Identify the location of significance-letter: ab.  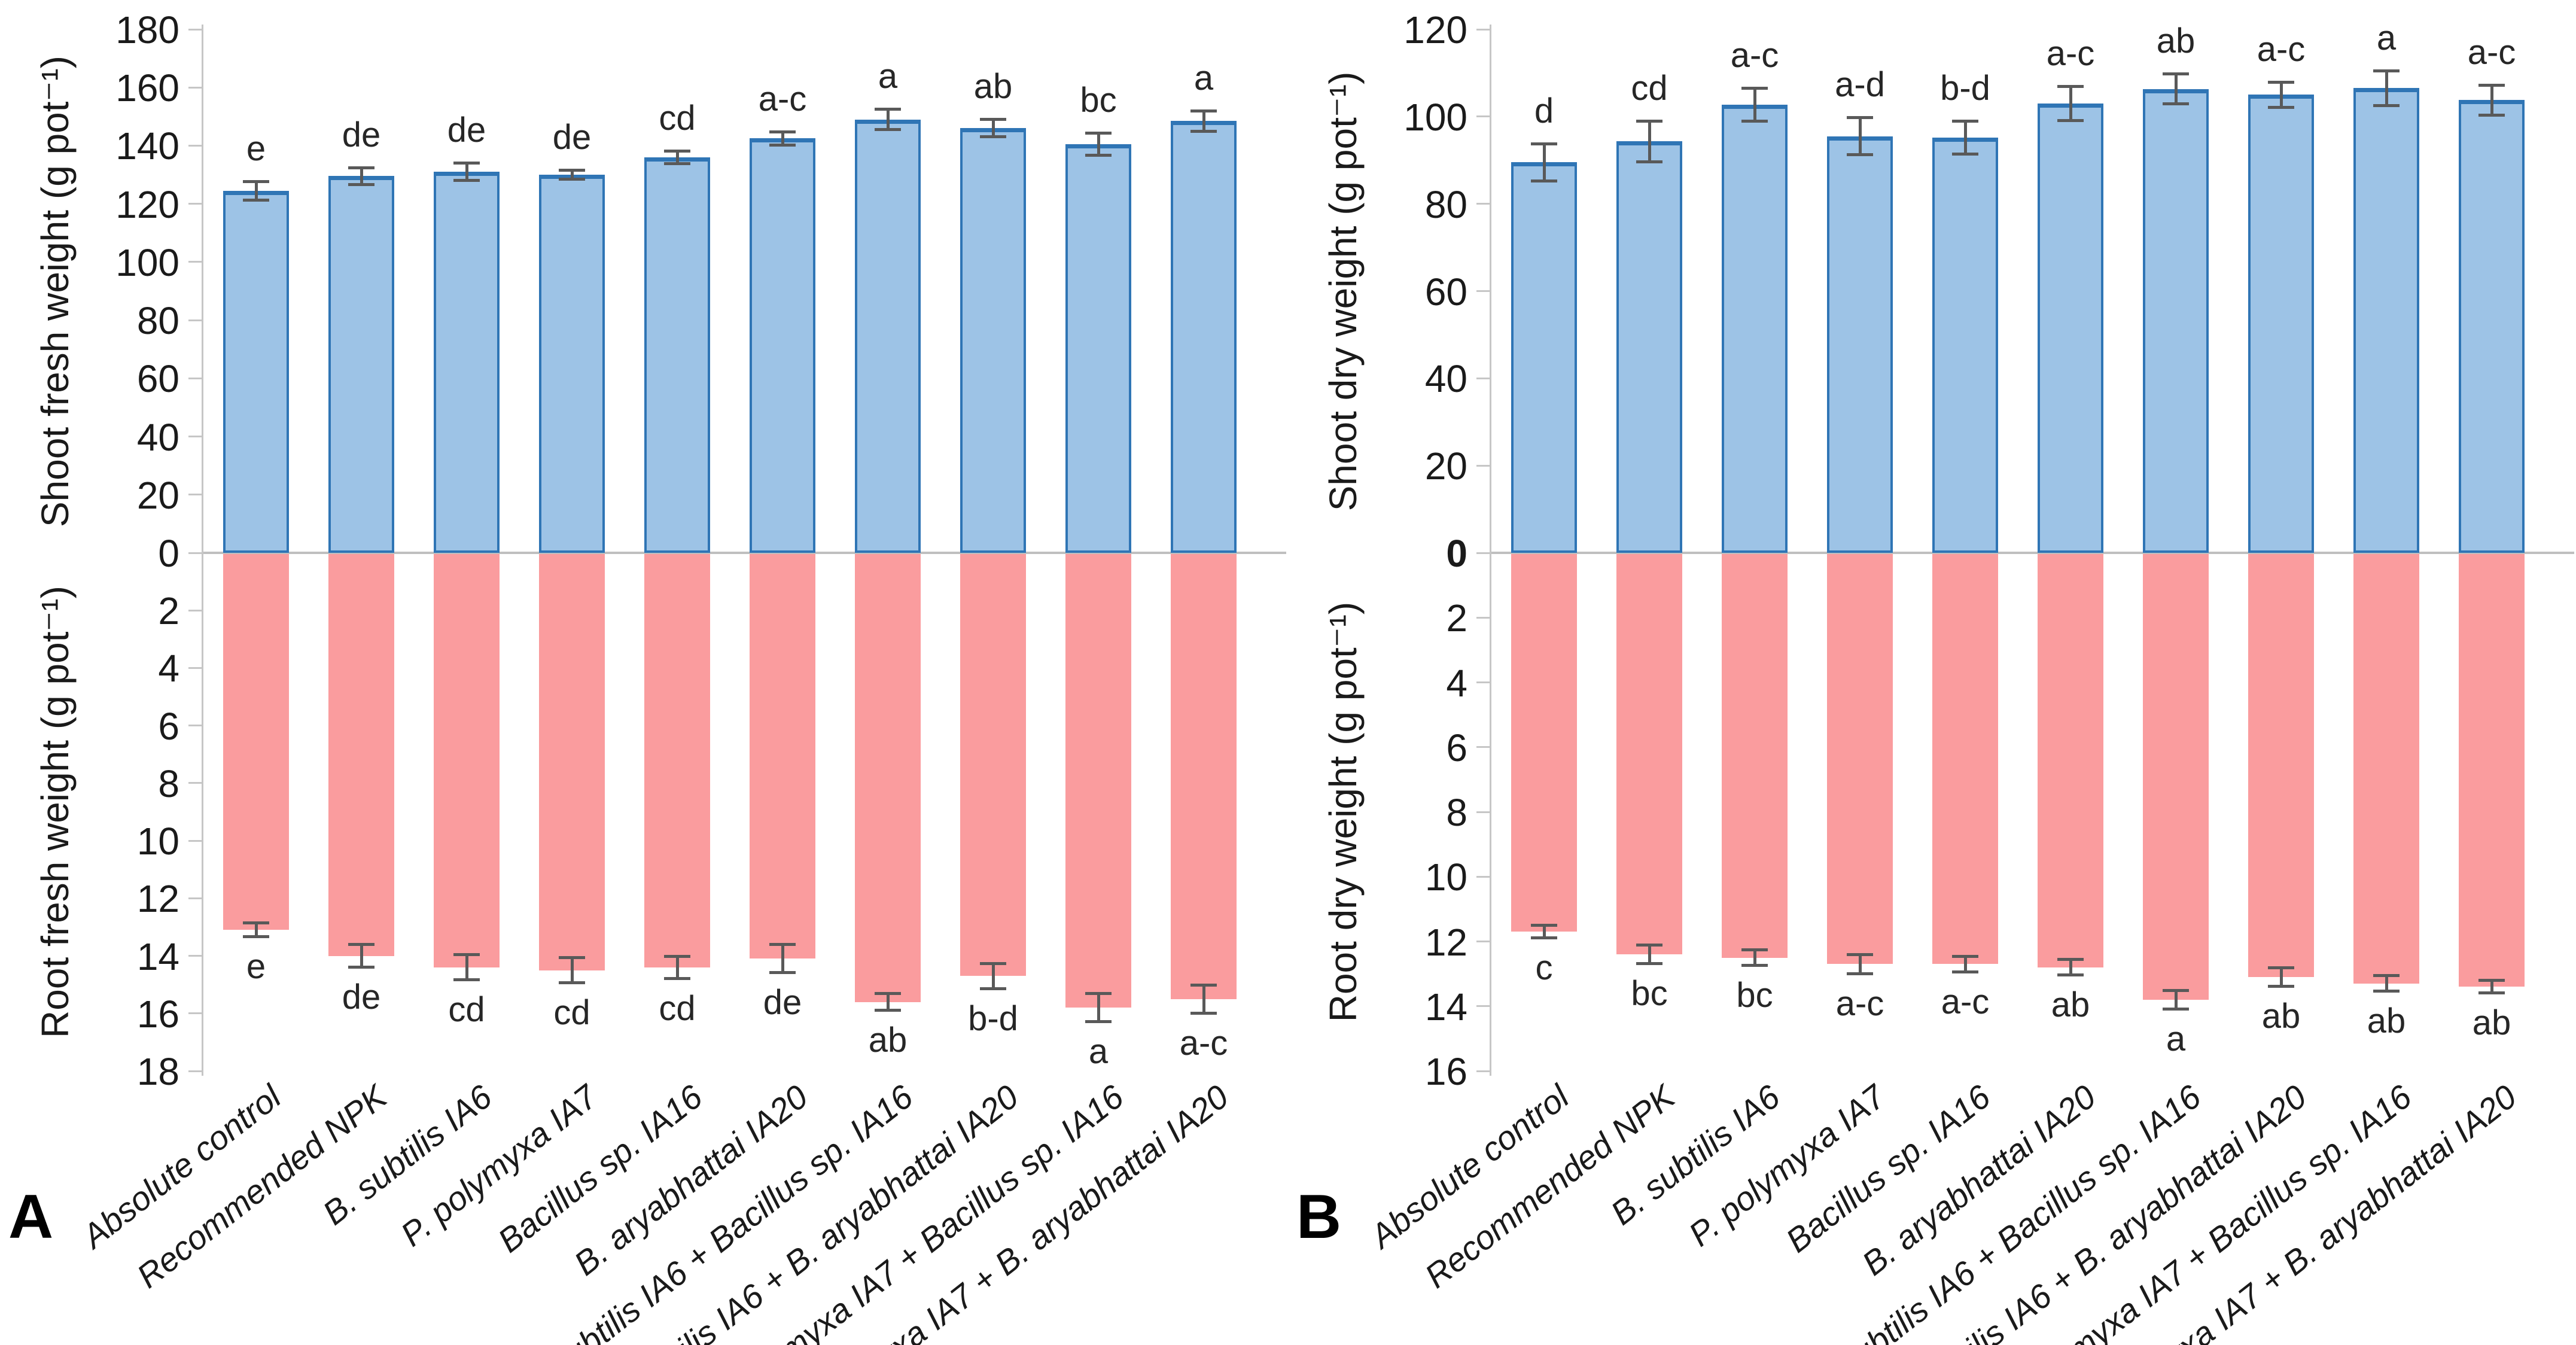
(993, 86).